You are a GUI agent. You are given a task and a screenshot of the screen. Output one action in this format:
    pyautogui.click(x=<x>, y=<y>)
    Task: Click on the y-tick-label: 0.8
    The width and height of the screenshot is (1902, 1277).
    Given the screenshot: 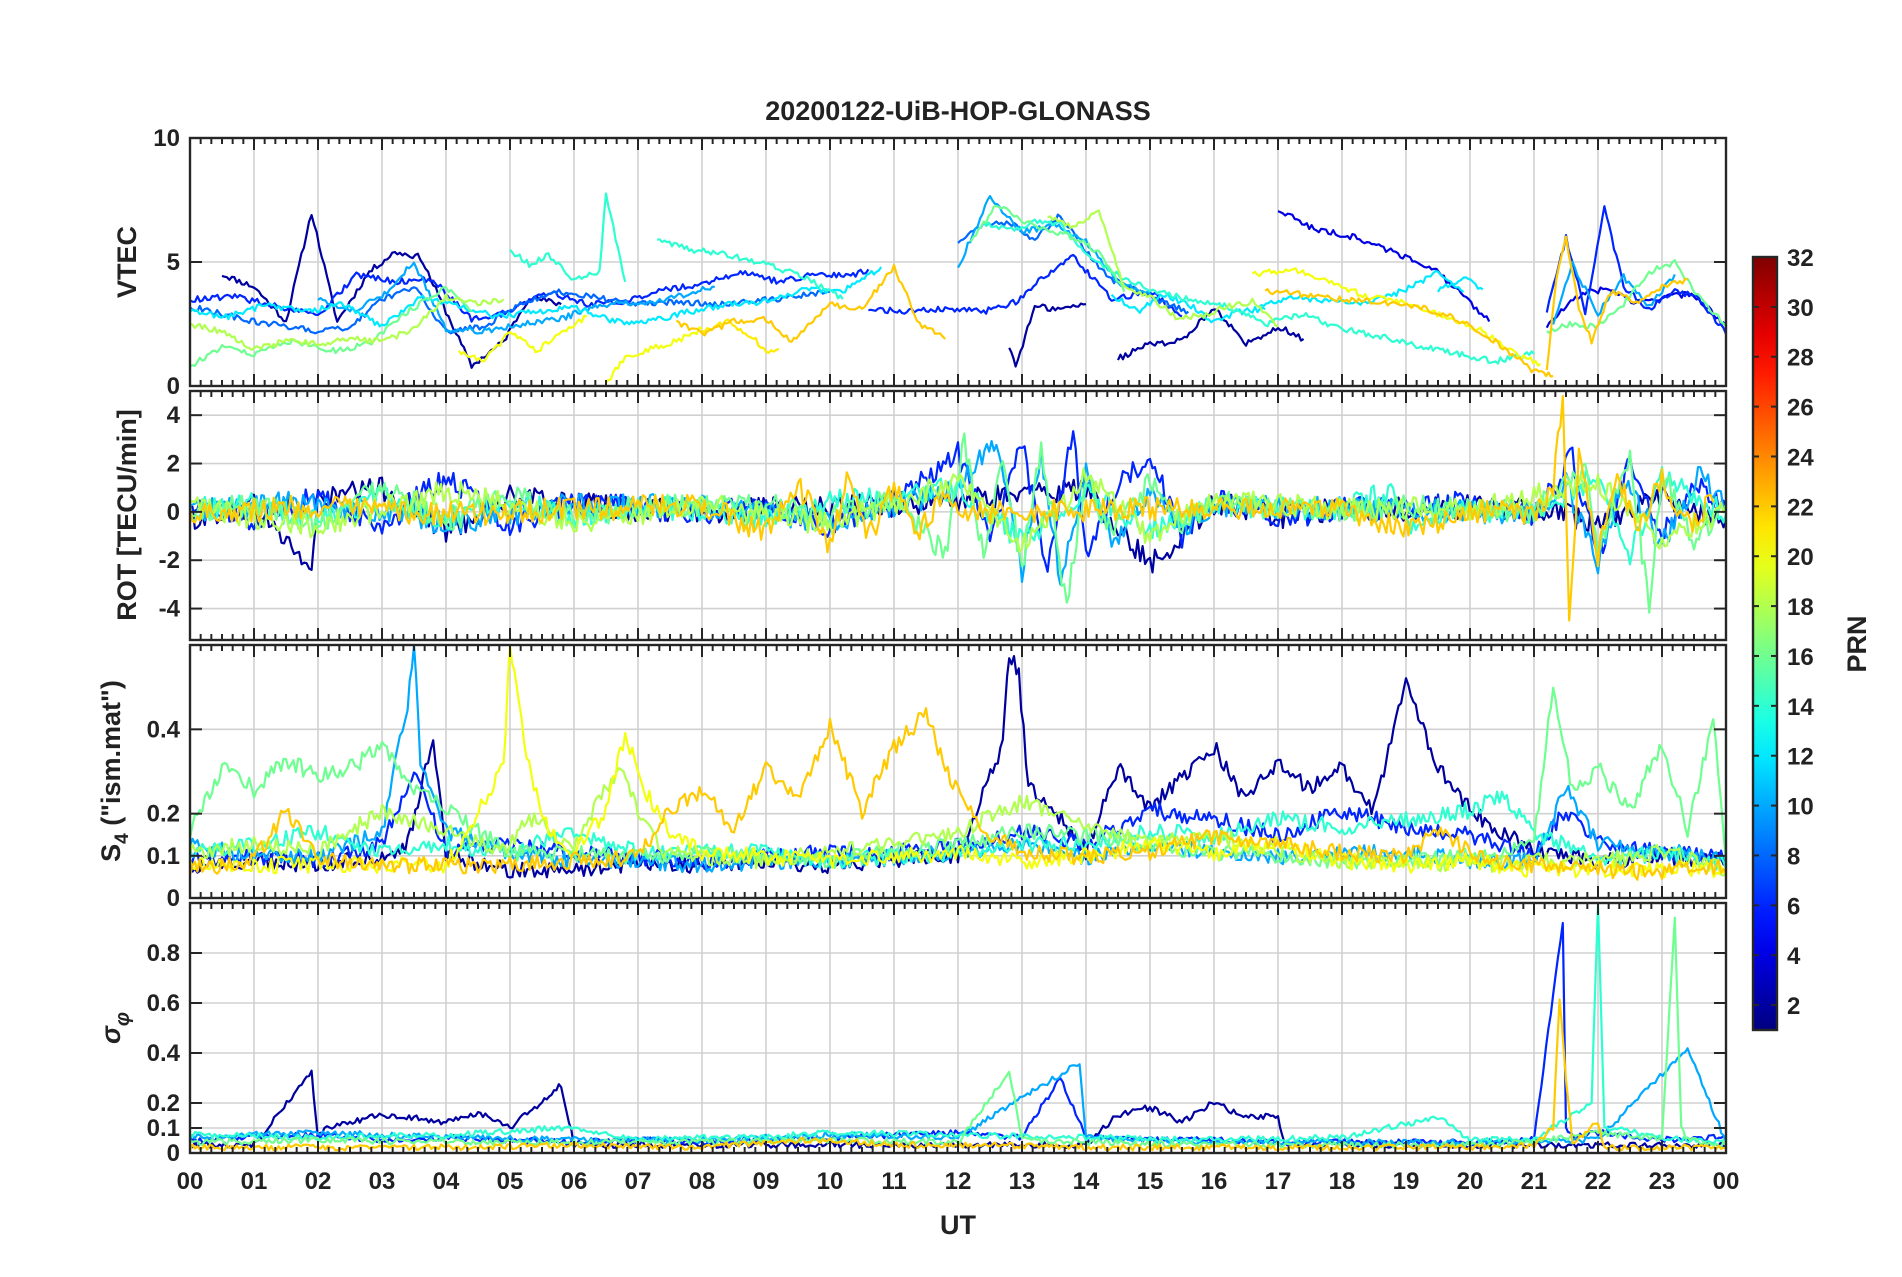 What is the action you would take?
    pyautogui.click(x=163, y=953)
    